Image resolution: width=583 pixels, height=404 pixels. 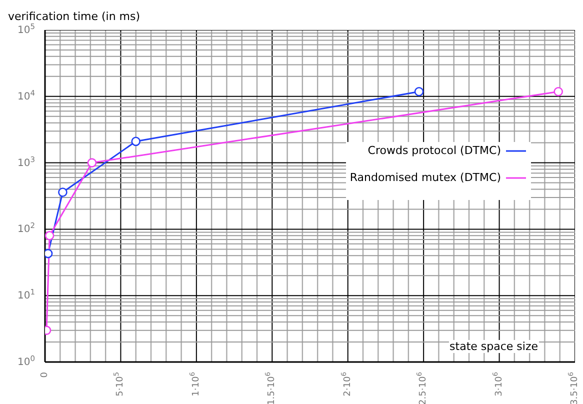 What do you see at coordinates (434, 150) in the screenshot?
I see `legend-label: Crowds protocol (DTMC)` at bounding box center [434, 150].